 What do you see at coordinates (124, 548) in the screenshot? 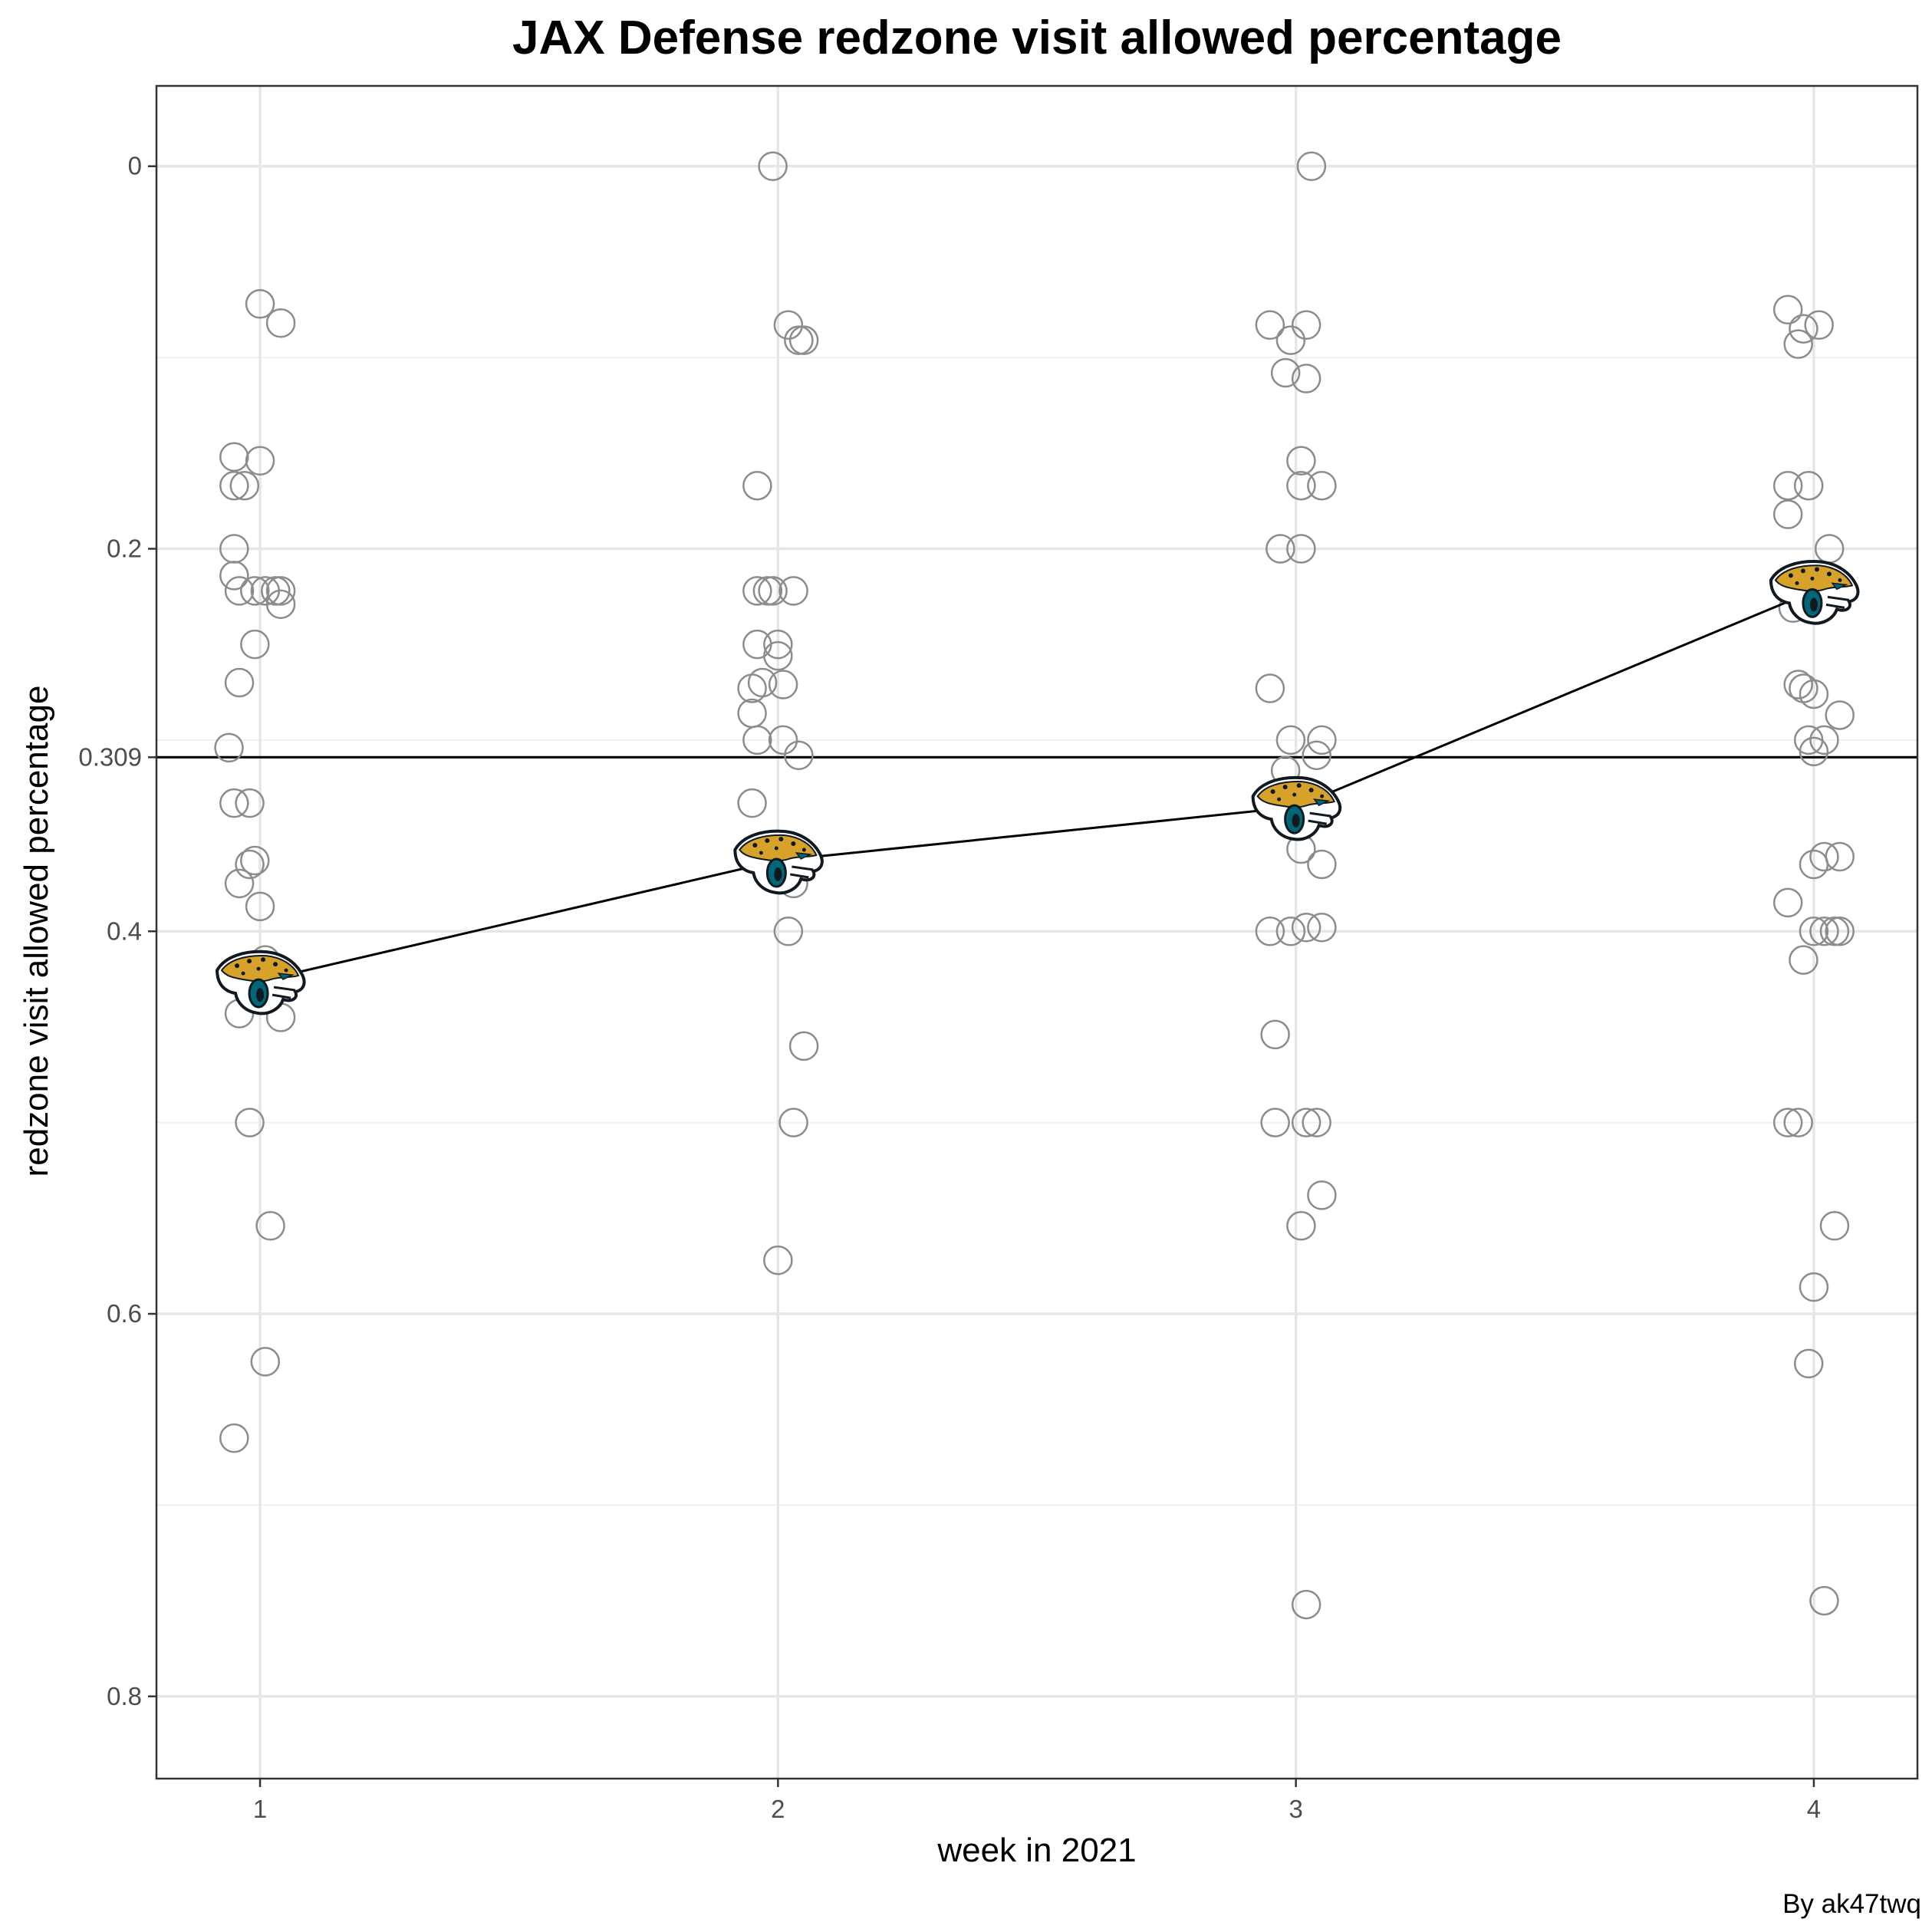
I see `y-tick-label: 0.2` at bounding box center [124, 548].